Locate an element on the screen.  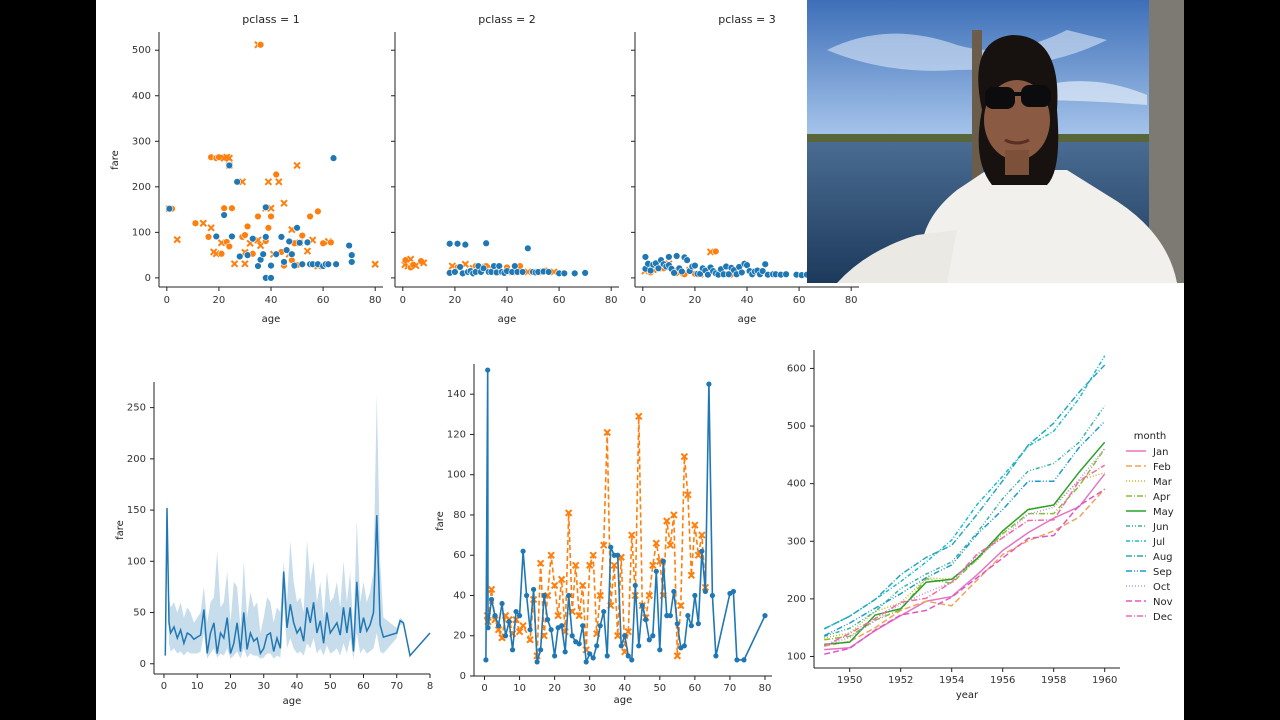
plot4-x-tick-label: 0 is located at coordinates (164, 686).